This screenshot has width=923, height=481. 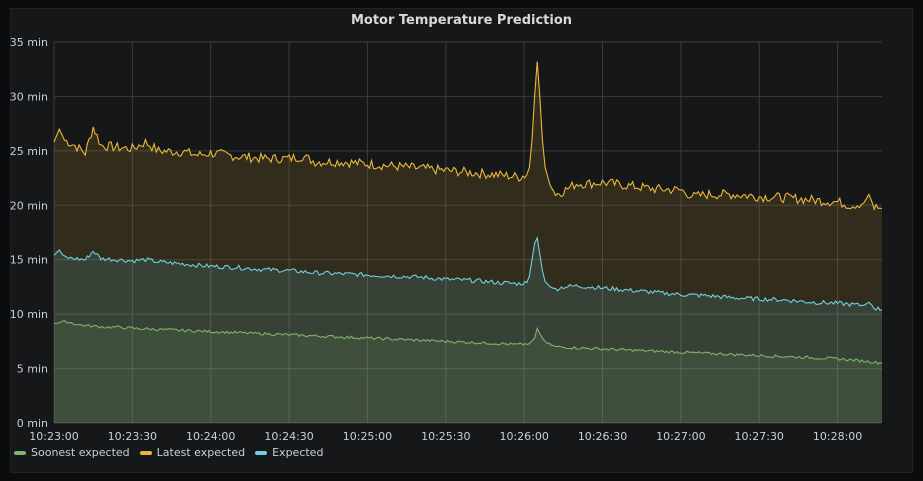 I want to click on y-tick-label: 10 min, so click(x=29, y=314).